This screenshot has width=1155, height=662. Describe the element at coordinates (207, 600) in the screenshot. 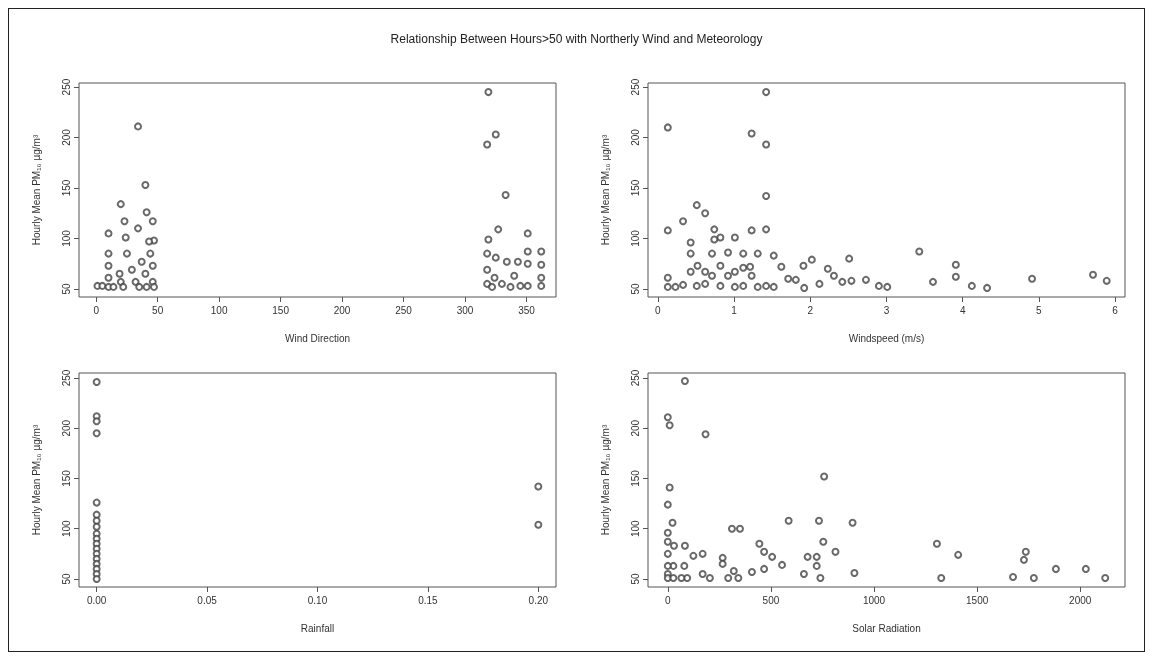

I see `x-tick-label: 0.05` at that location.